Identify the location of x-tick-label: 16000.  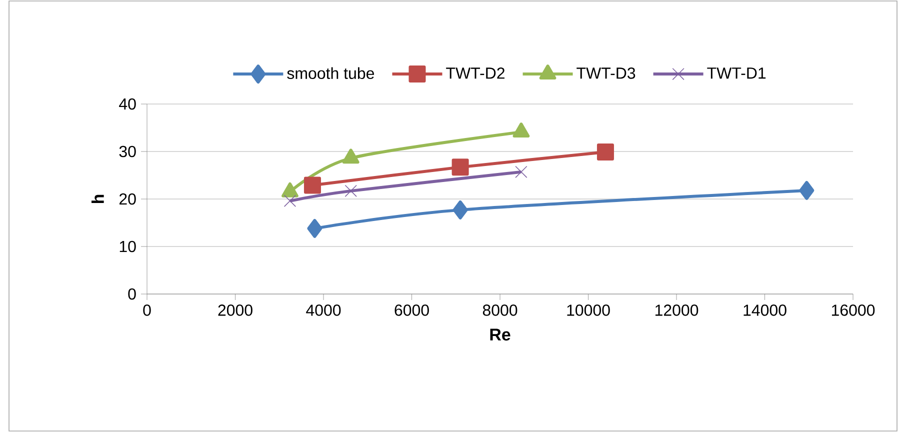
(853, 310).